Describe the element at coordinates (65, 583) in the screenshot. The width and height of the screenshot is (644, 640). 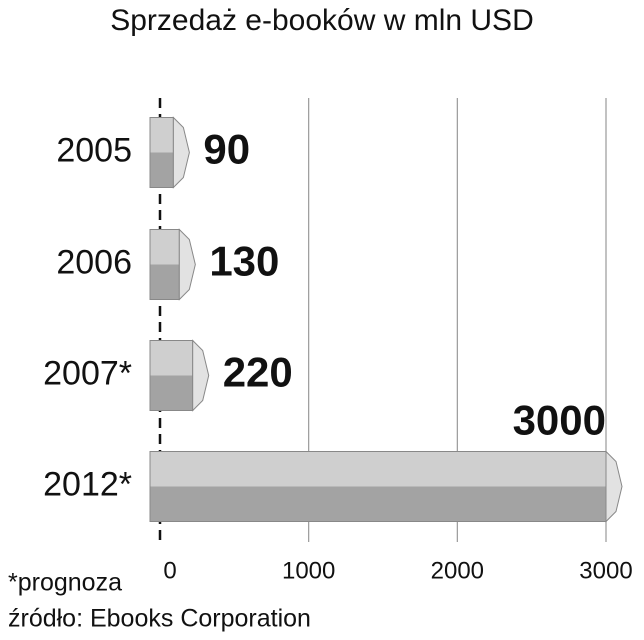
I see `footnote: *prognoza` at that location.